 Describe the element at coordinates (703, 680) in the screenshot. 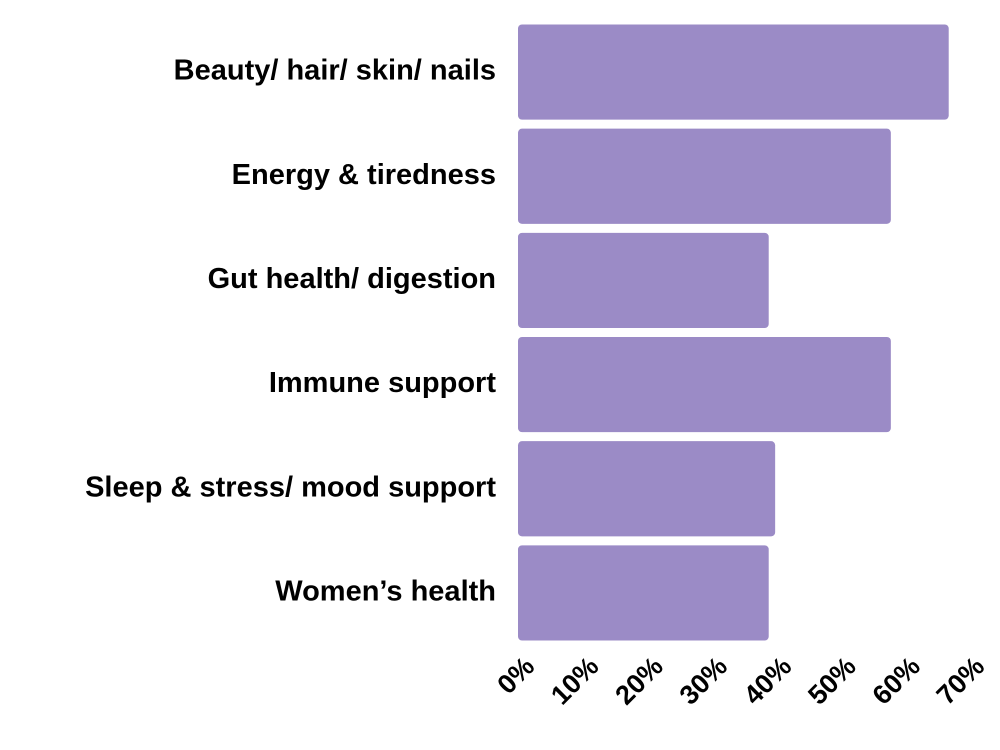

I see `x-tick-label: 30%` at that location.